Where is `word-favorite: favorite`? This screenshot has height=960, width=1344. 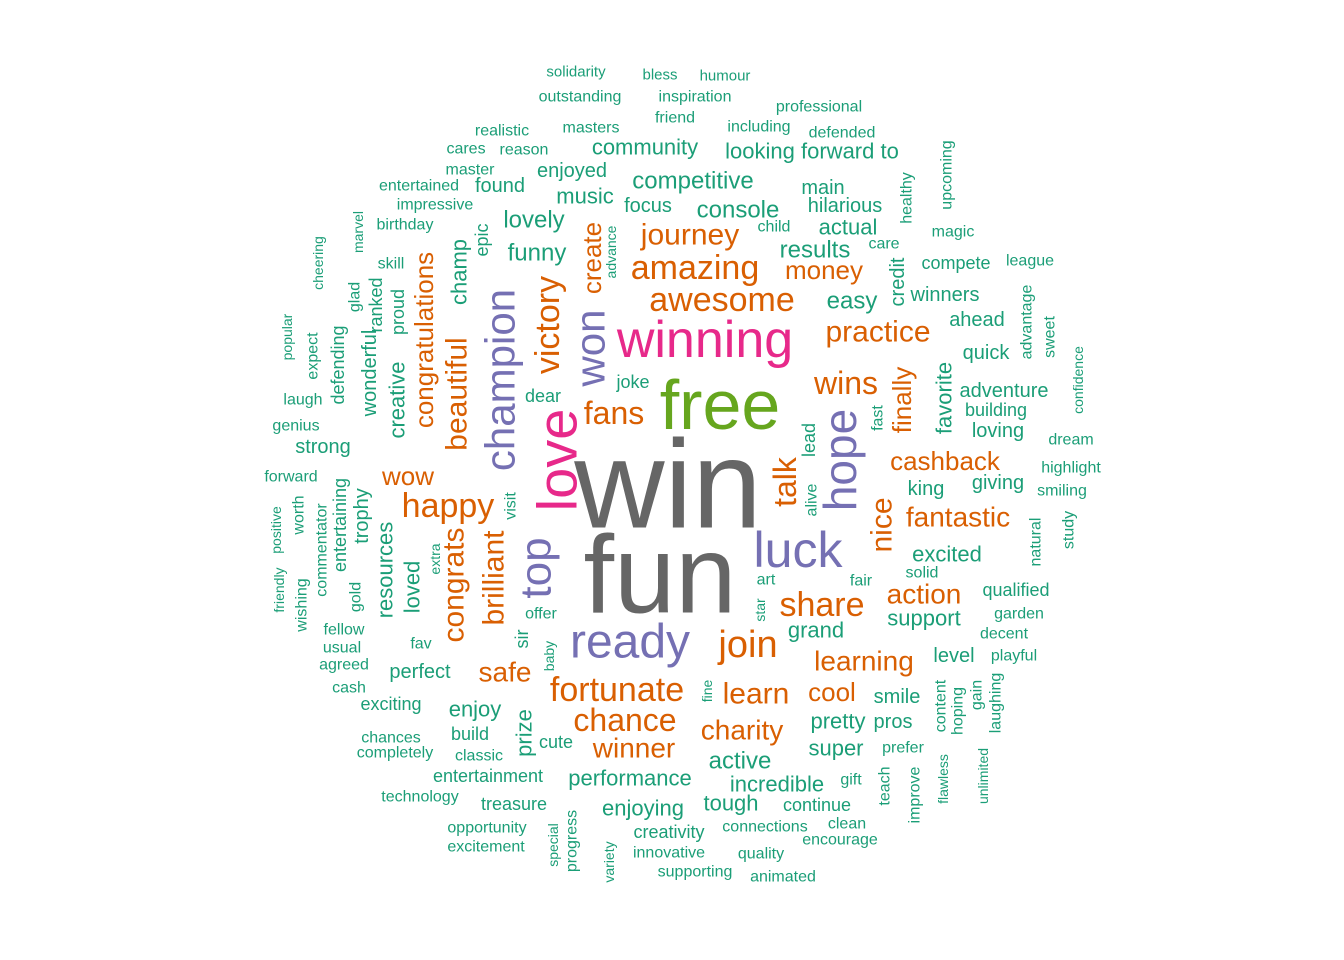
word-favorite: favorite is located at coordinates (944, 398).